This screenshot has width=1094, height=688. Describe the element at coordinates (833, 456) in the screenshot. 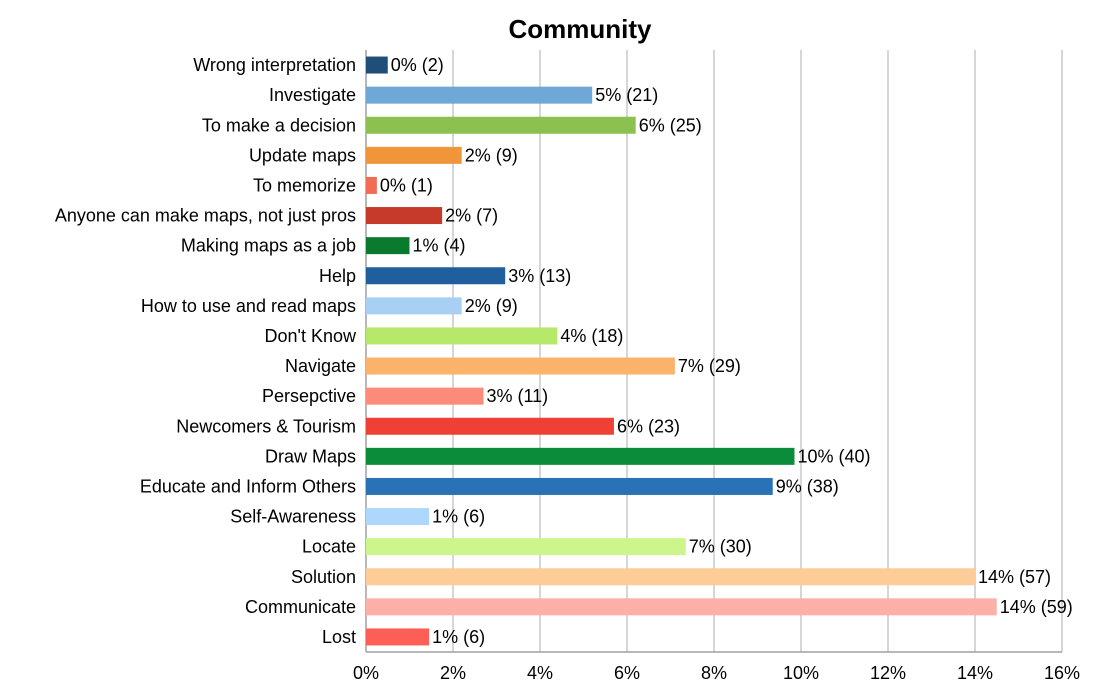

I see `data-label: 10% (40)` at that location.